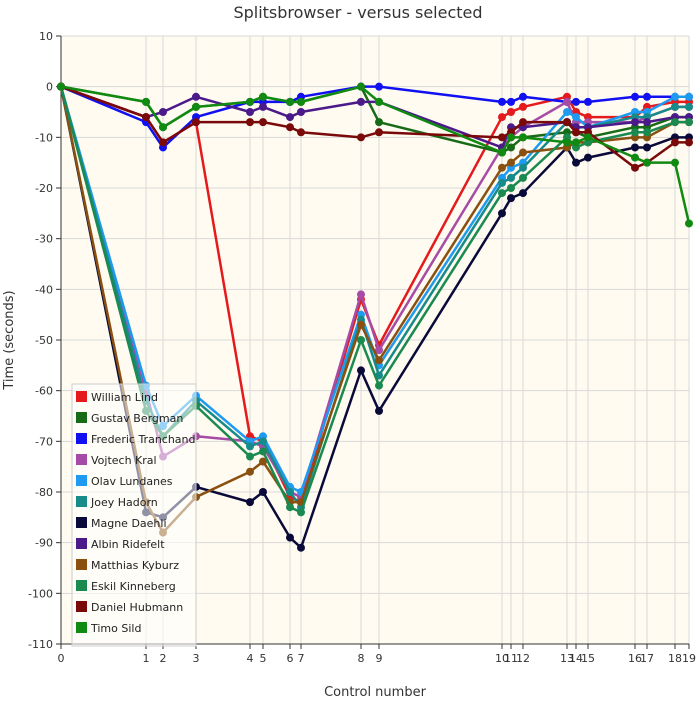  I want to click on legend-item: Matthias Kyburz, so click(127, 565).